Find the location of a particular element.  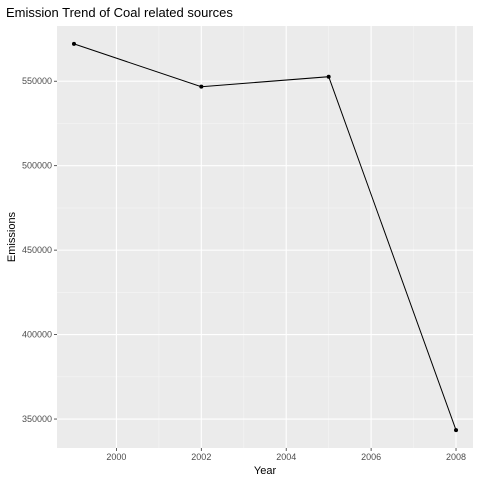

chart-title: Emission Trend of Coal related sources is located at coordinates (119, 12).